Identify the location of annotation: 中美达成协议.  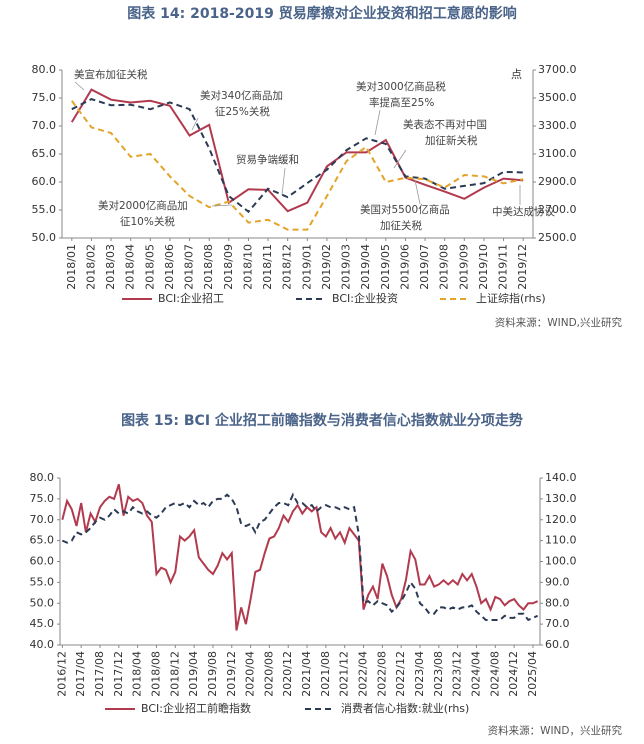
(523, 211).